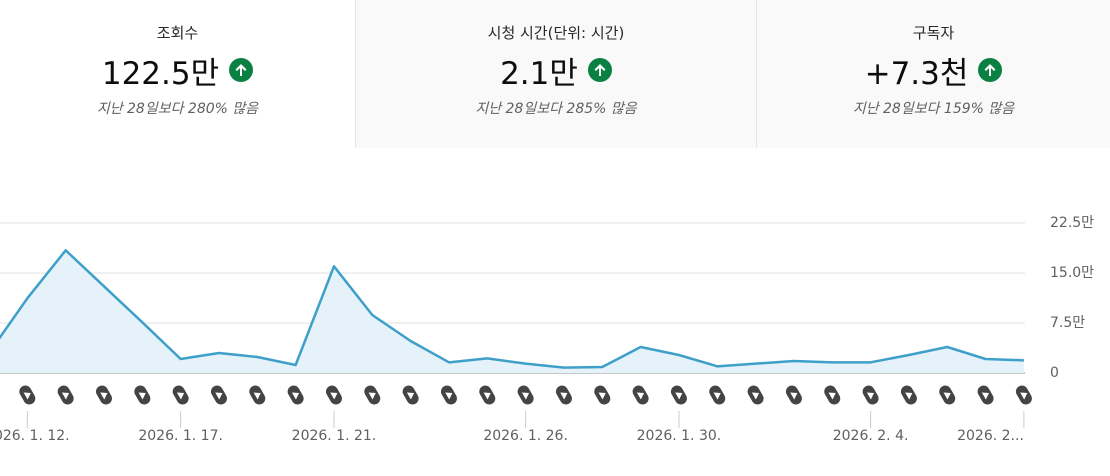 The width and height of the screenshot is (1110, 476). What do you see at coordinates (556, 33) in the screenshot?
I see `card-title: 시청 시간(단위: 시간)` at bounding box center [556, 33].